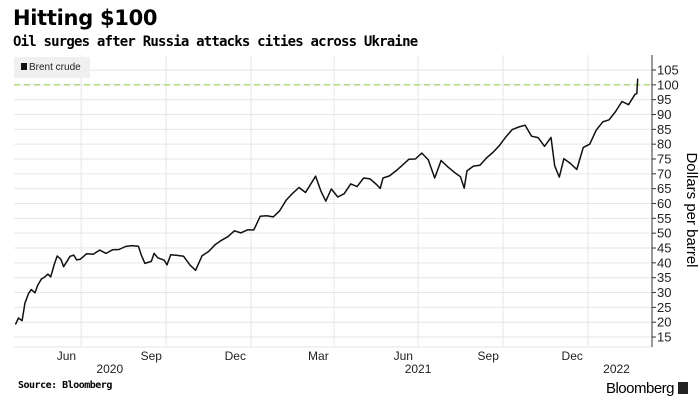 Image resolution: width=700 pixels, height=400 pixels. Describe the element at coordinates (489, 356) in the screenshot. I see `x-tick-label: Sep` at that location.